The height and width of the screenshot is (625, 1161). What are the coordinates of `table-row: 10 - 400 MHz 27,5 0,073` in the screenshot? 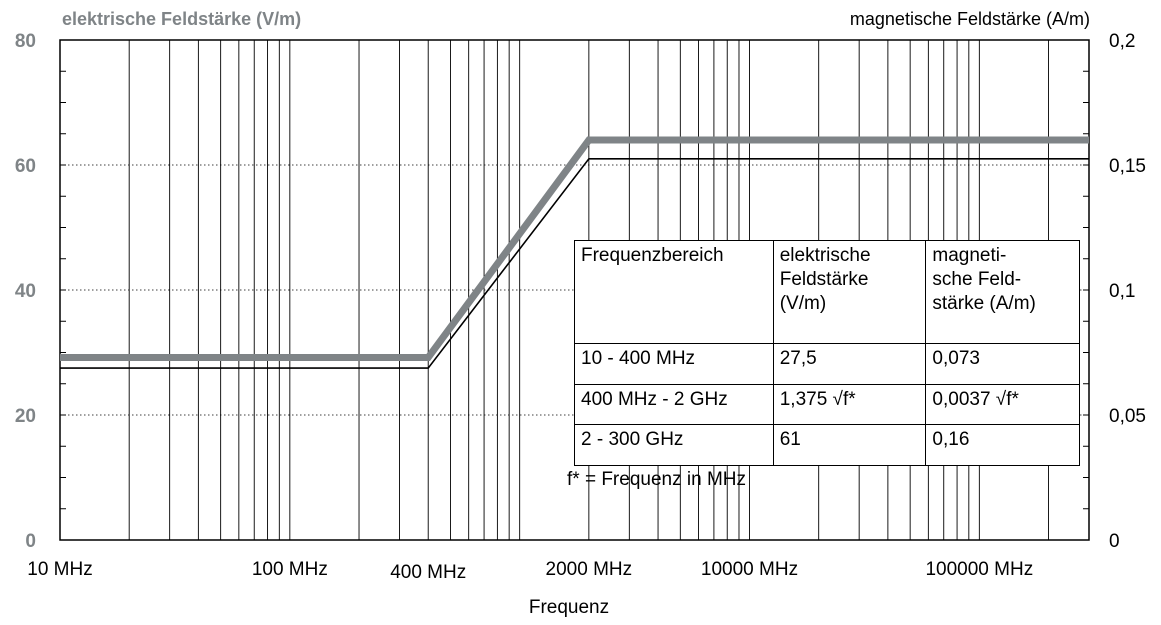 It's located at (827, 364).